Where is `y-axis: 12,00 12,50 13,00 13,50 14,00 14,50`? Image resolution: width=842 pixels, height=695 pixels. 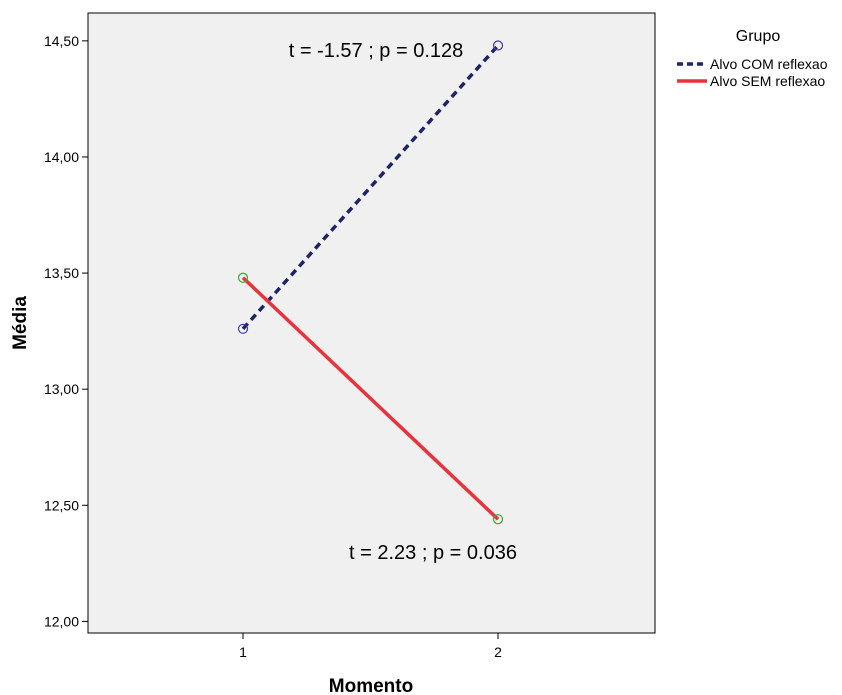
y-axis: 12,00 12,50 13,00 13,50 14,00 14,50 is located at coordinates (66, 331).